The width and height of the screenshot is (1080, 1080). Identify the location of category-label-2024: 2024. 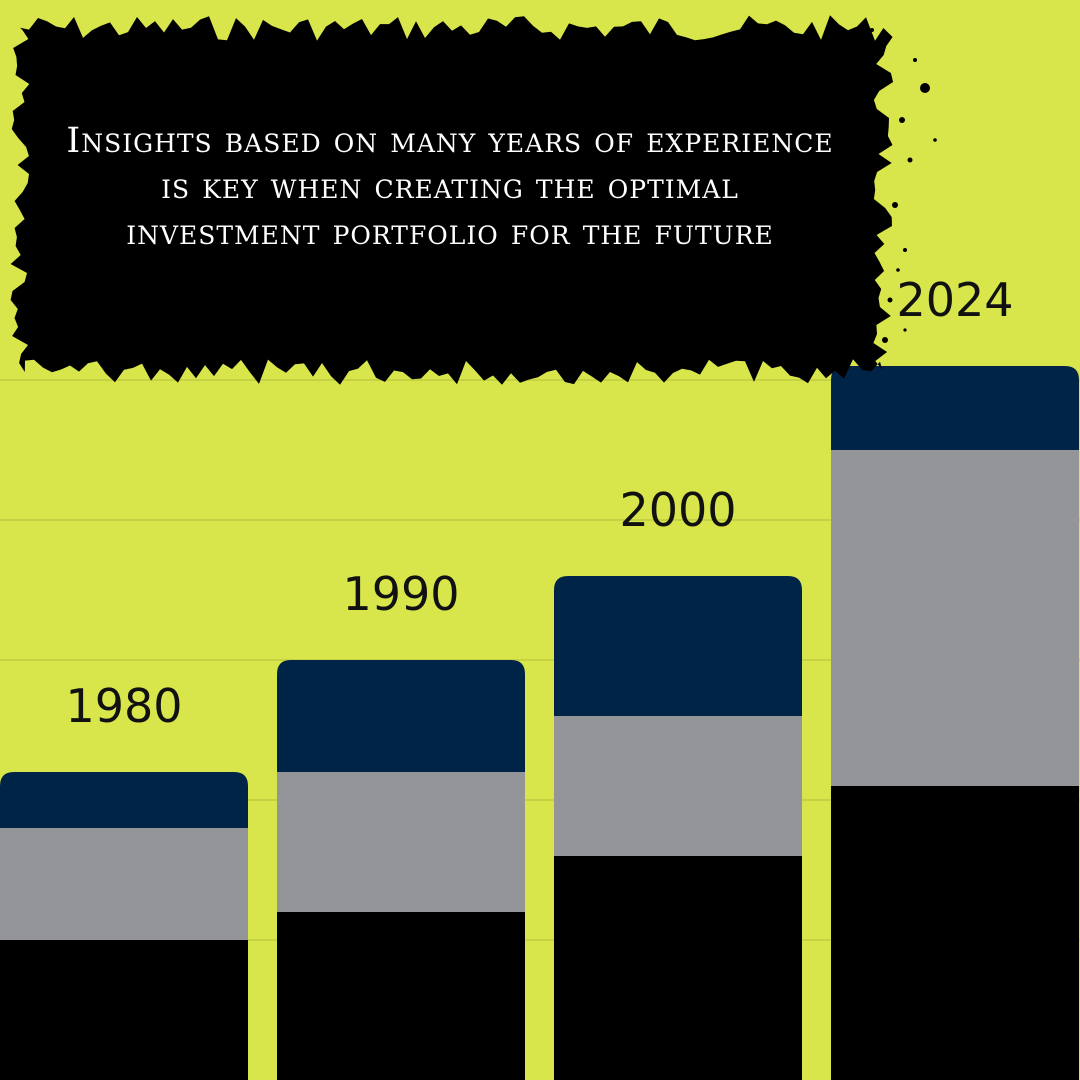
(954, 300).